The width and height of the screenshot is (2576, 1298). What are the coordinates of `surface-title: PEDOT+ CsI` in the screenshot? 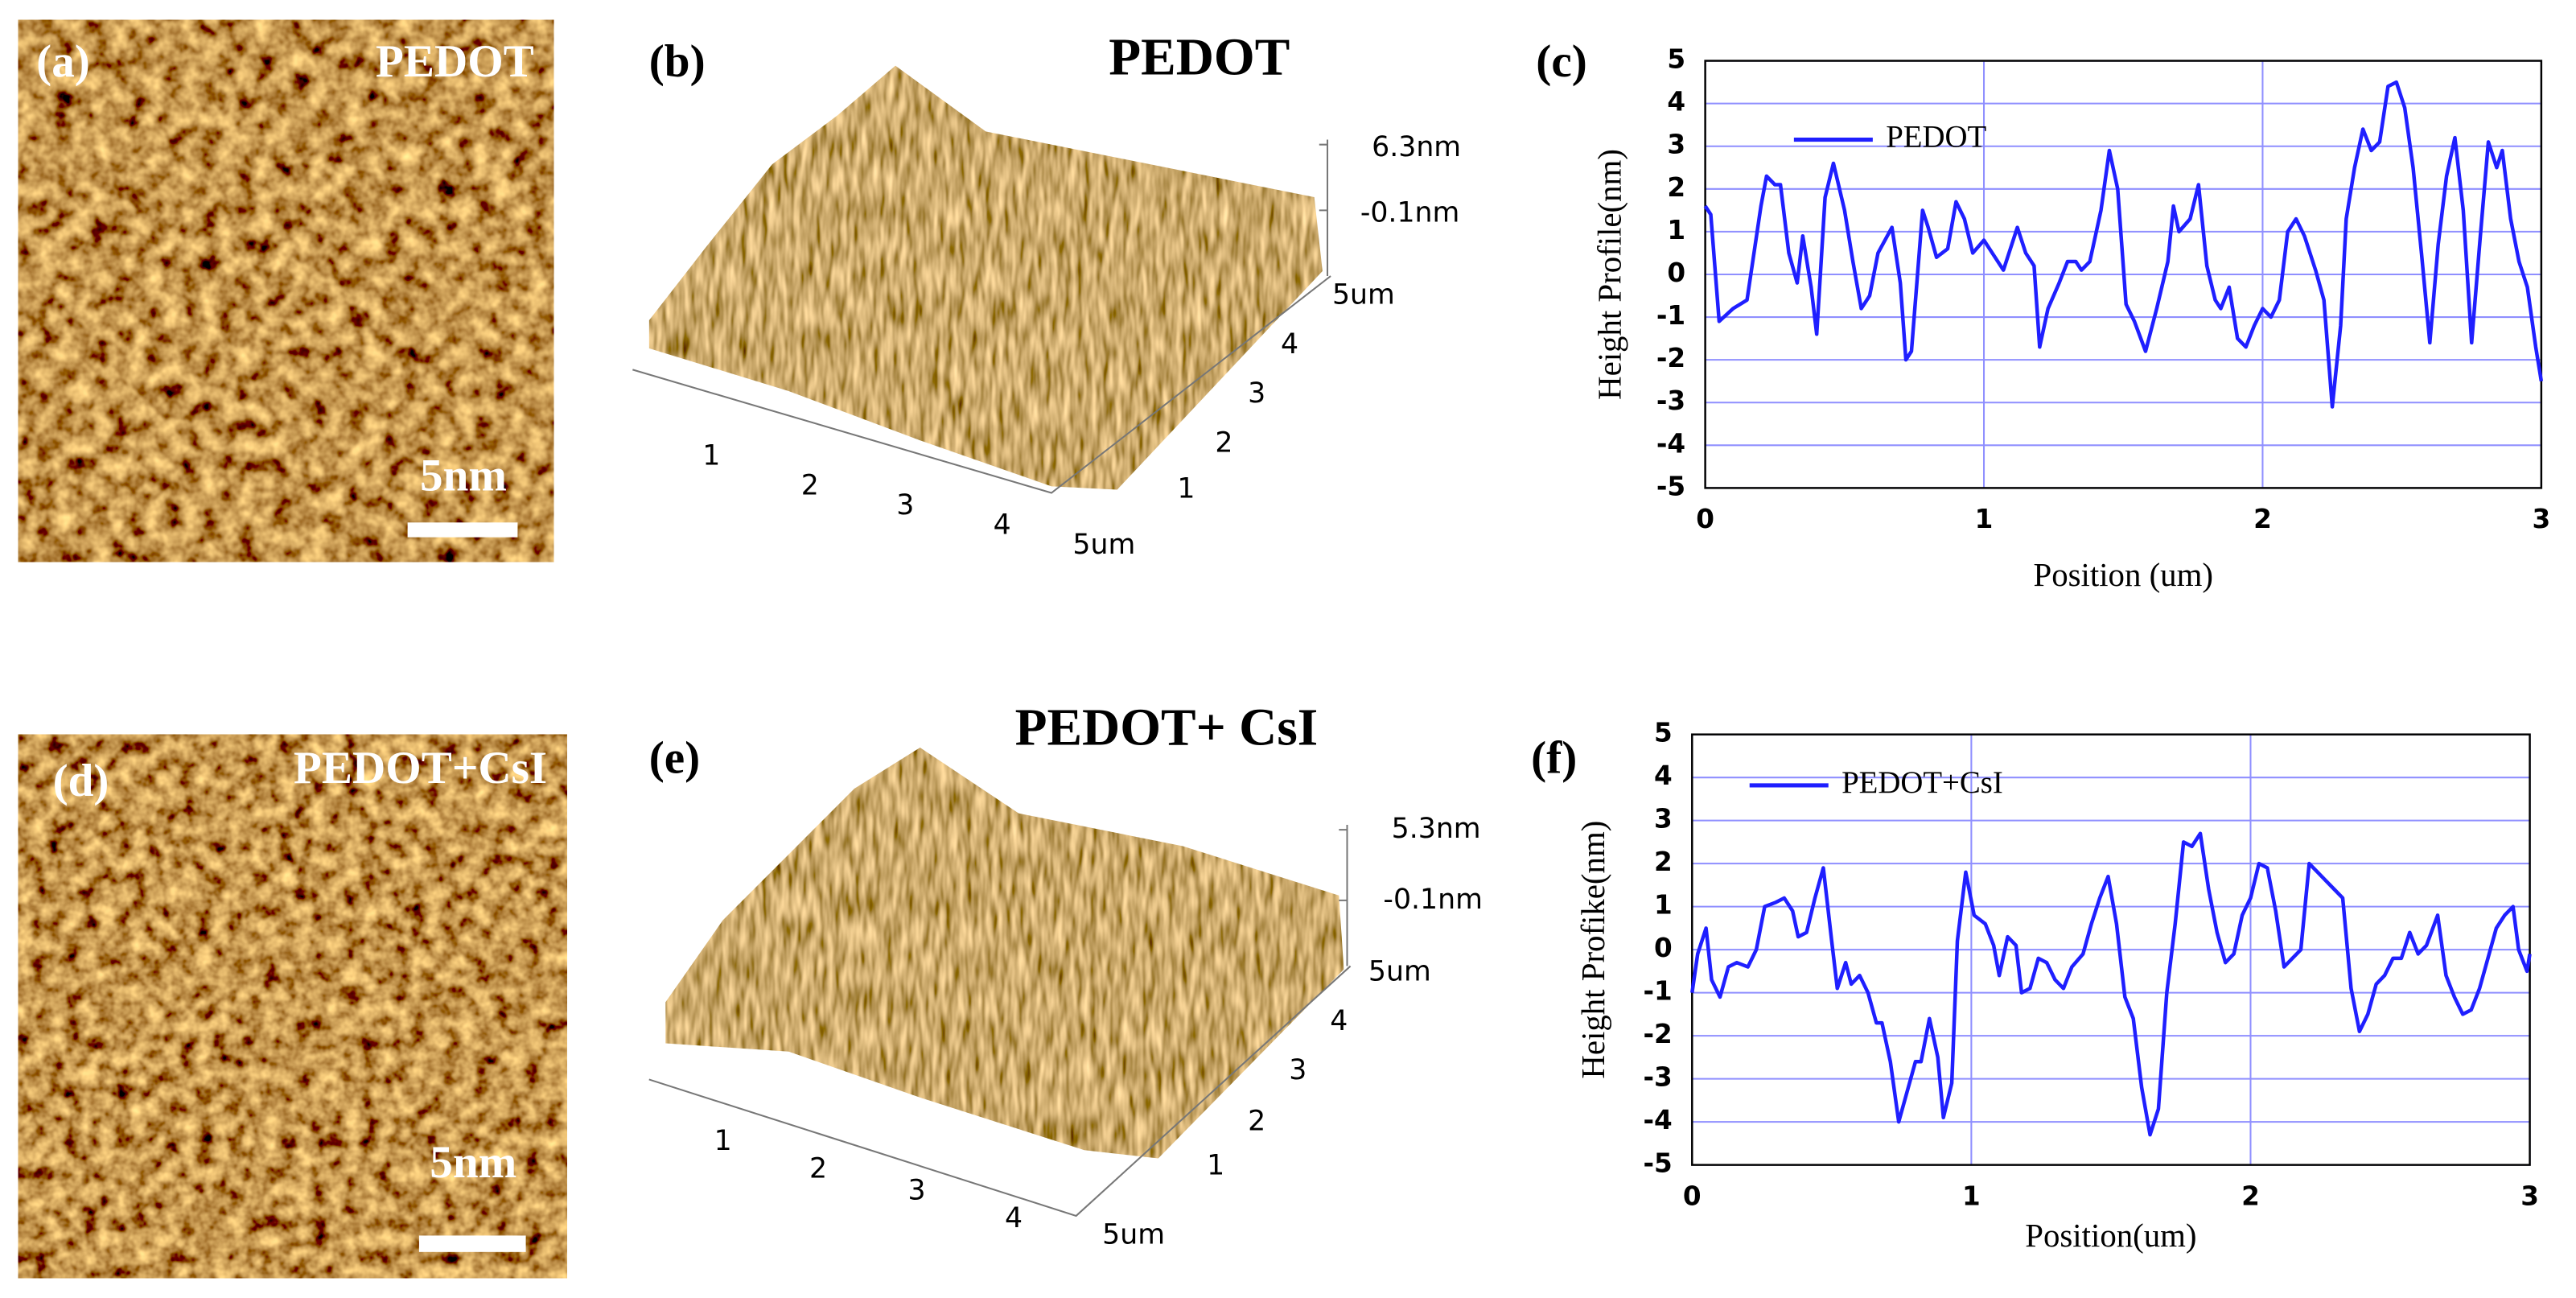 It's located at (1167, 728).